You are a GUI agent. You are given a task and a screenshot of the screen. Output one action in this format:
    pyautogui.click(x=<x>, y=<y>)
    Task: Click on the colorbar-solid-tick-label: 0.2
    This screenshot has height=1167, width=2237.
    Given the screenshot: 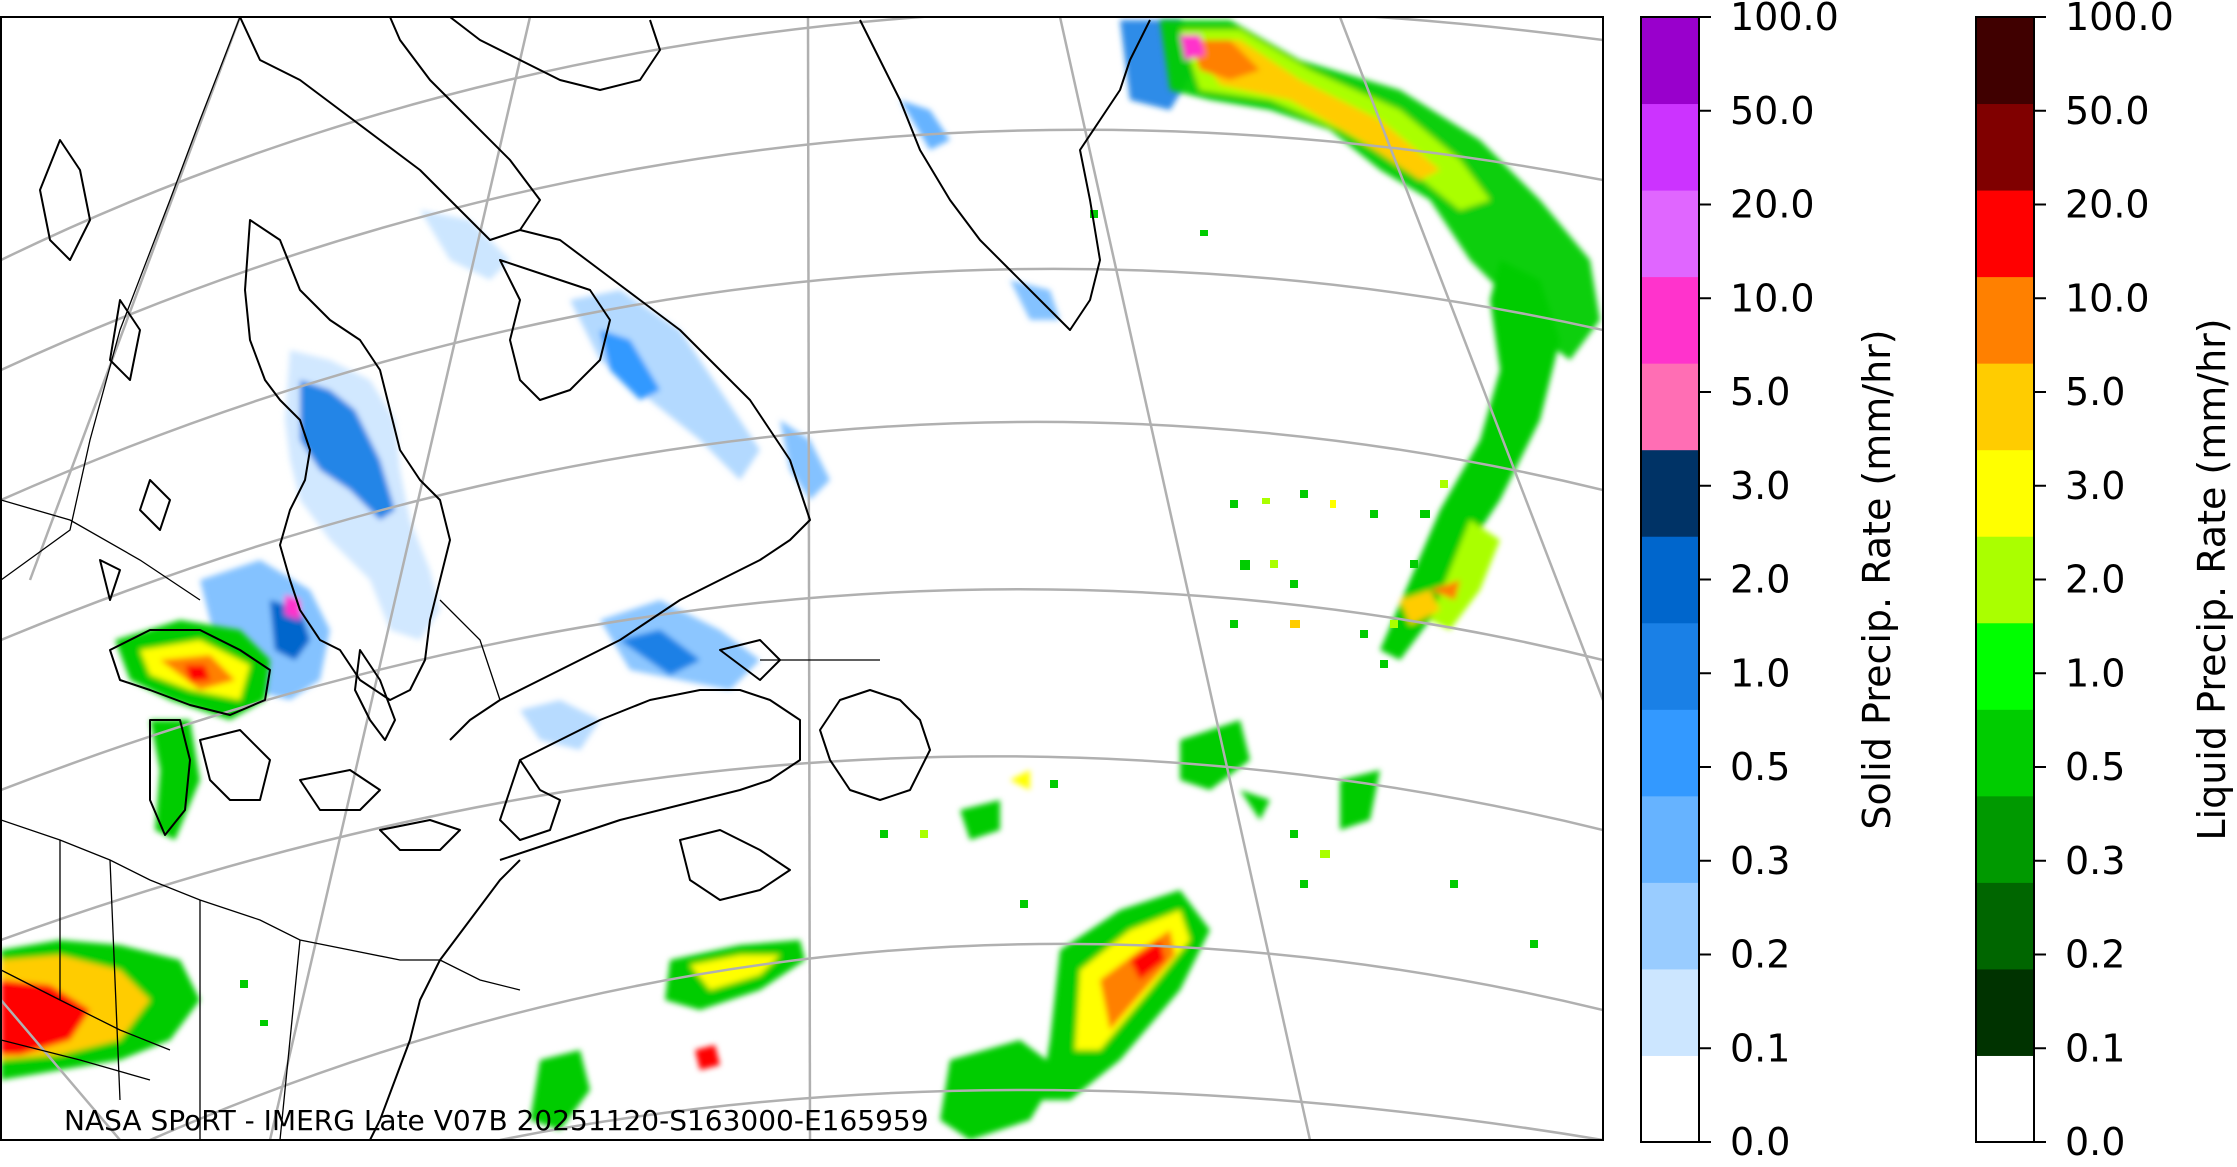 What is the action you would take?
    pyautogui.click(x=1760, y=955)
    